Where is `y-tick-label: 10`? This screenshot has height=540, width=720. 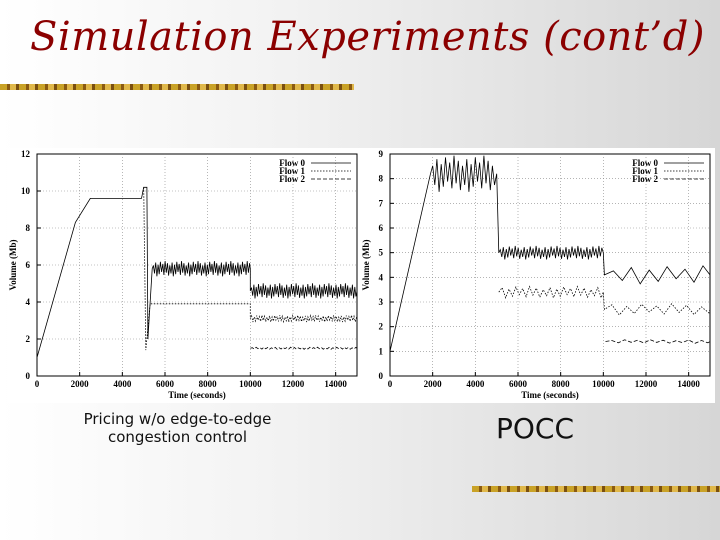 y-tick-label: 10 is located at coordinates (26, 191).